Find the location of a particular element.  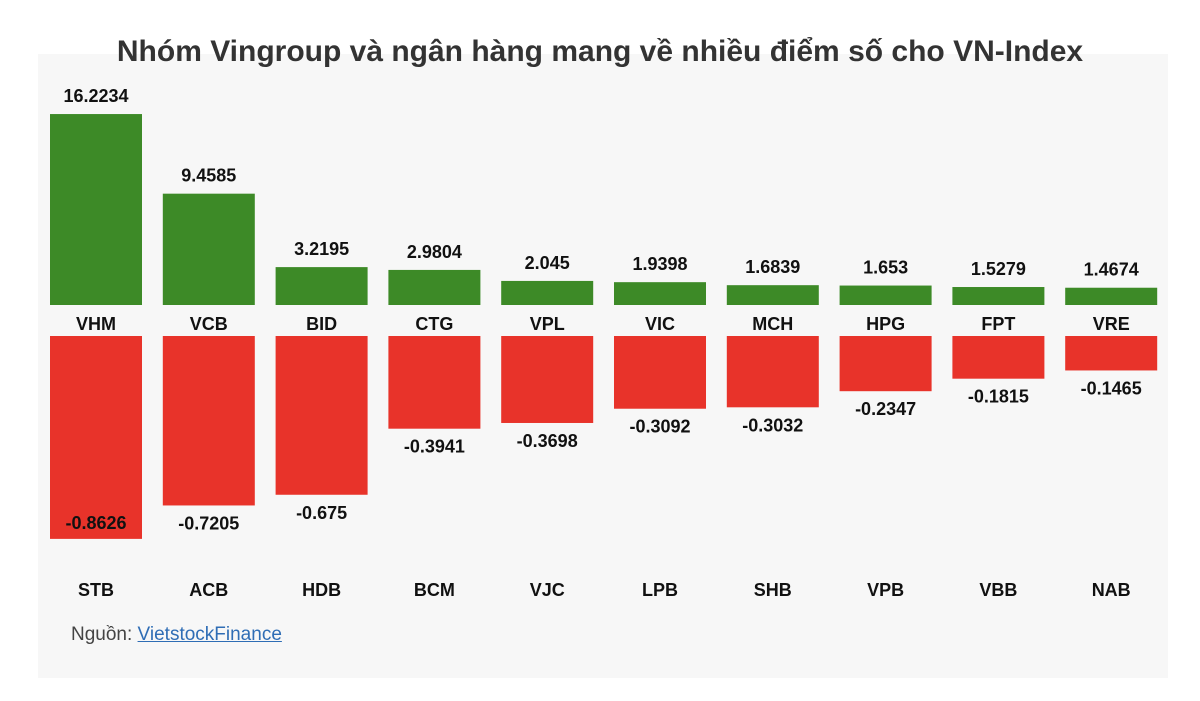

bar-loser-bcm is located at coordinates (434, 382).